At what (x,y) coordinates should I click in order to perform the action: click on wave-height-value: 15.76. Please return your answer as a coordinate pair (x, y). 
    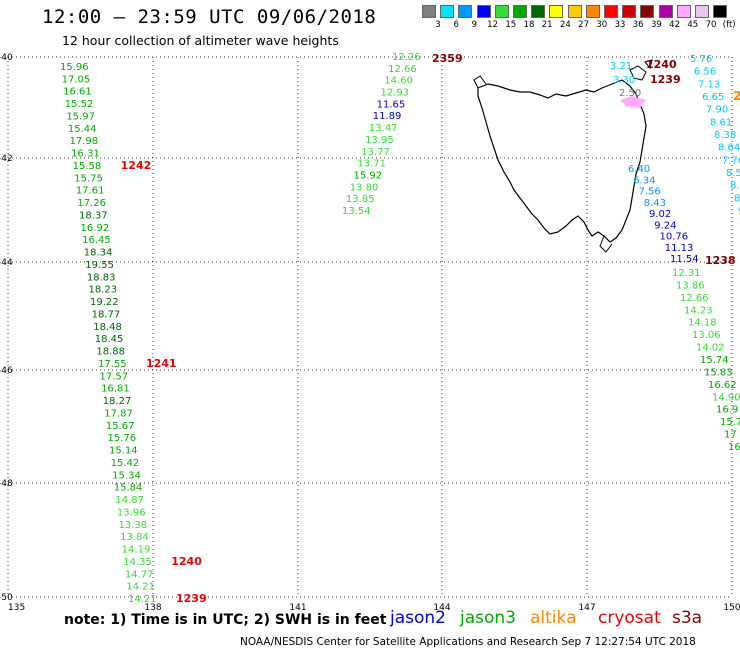
    Looking at the image, I should click on (121, 438).